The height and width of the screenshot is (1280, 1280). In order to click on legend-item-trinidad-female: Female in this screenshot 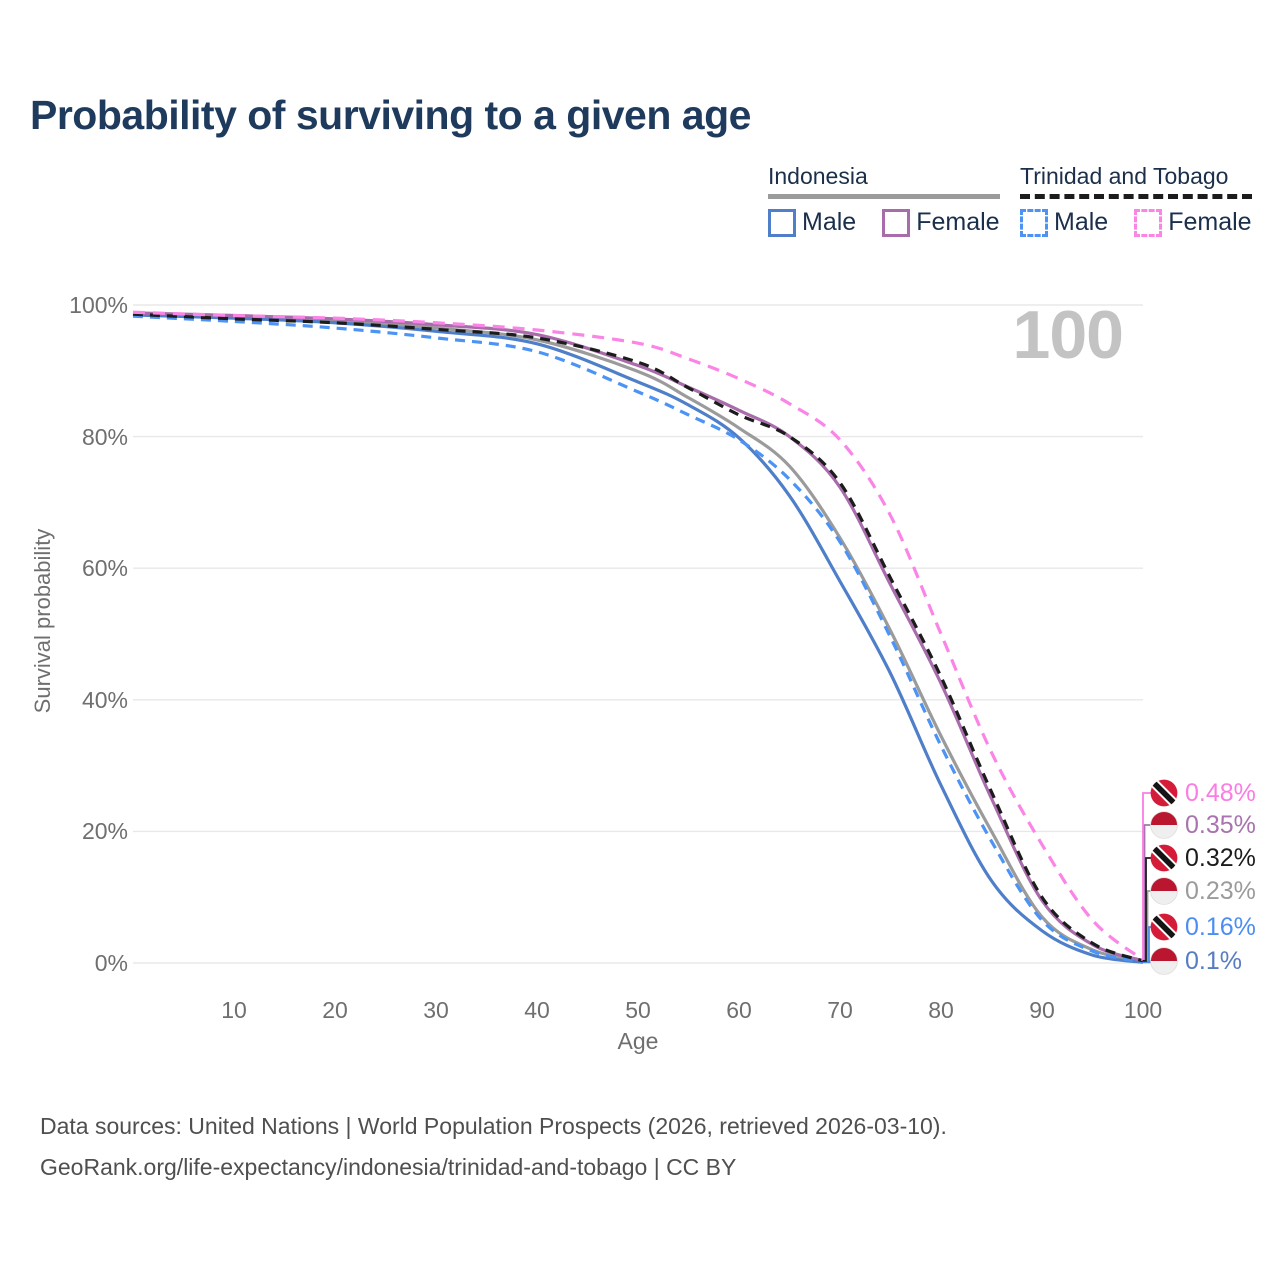, I will do `click(1193, 222)`.